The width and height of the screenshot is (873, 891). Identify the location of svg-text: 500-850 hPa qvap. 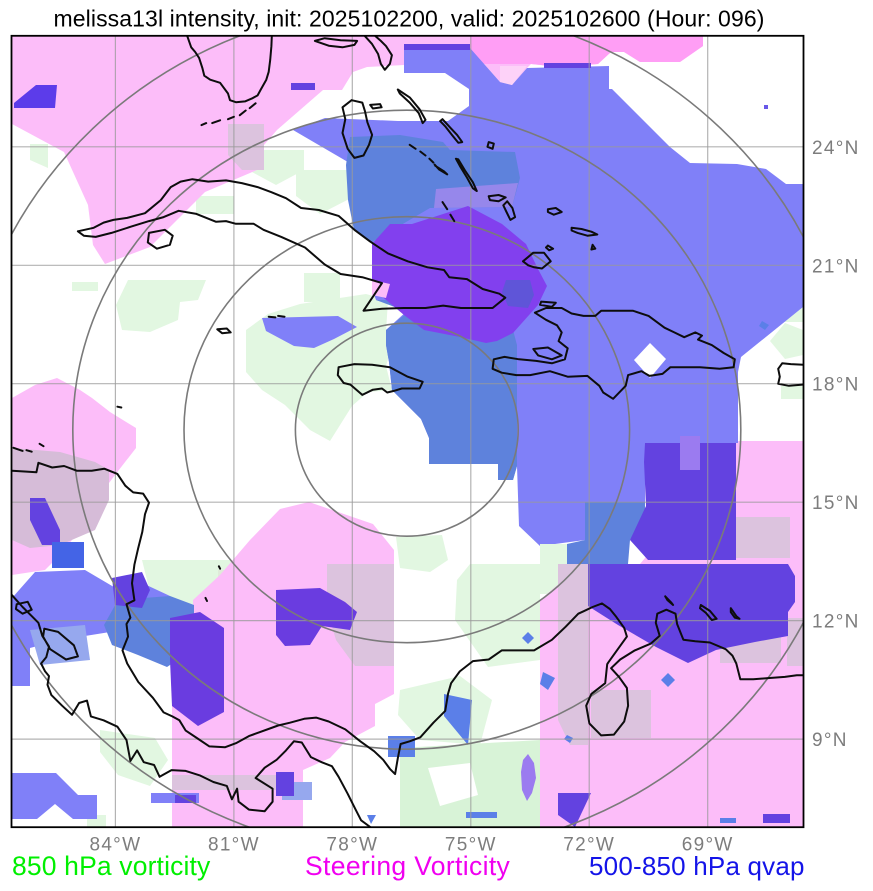
(697, 866).